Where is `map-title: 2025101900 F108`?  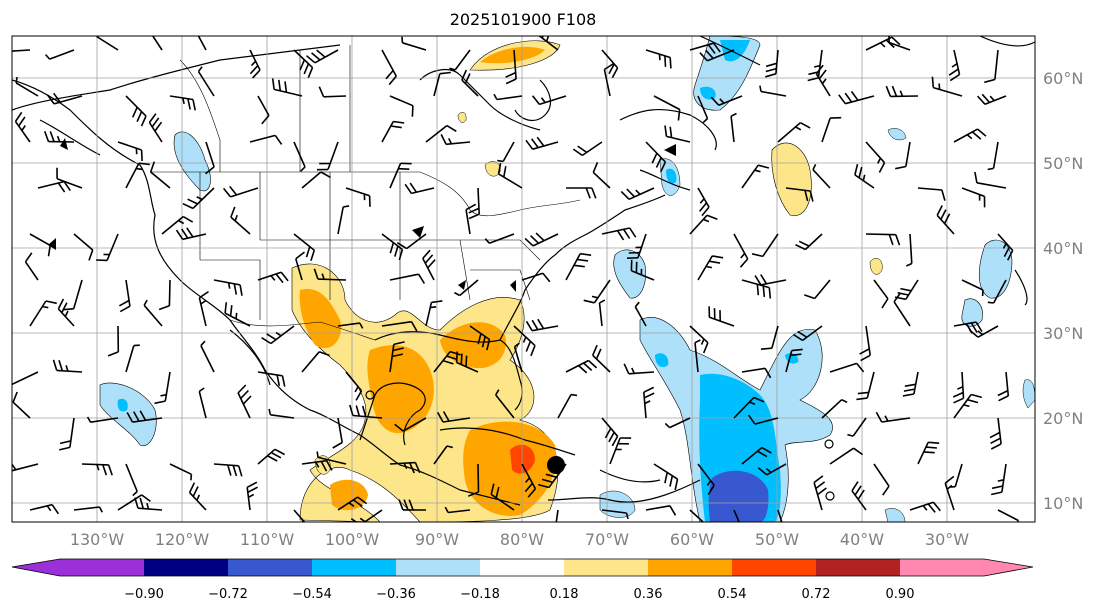 map-title: 2025101900 F108 is located at coordinates (523, 19).